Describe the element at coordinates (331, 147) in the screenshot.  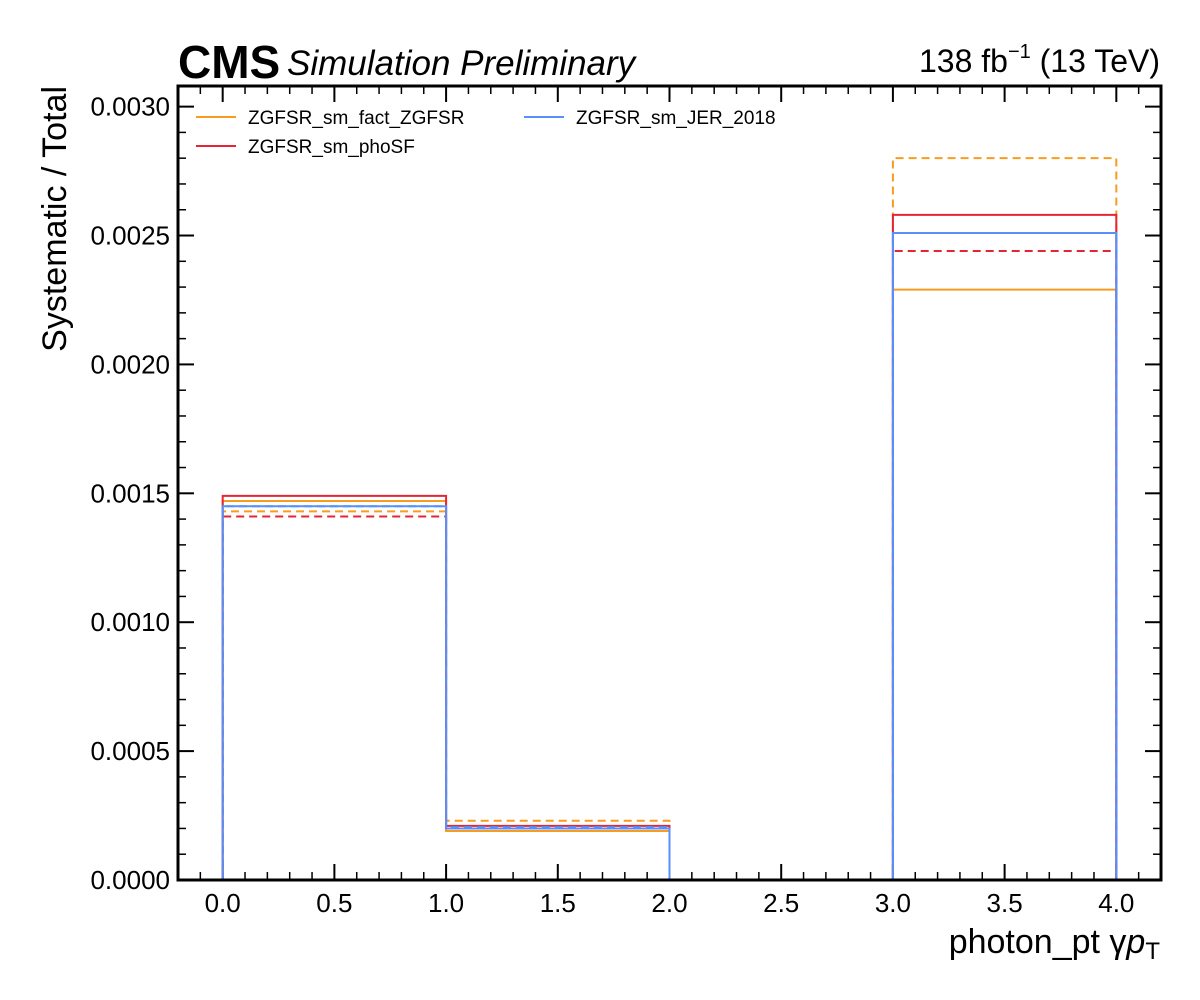
I see `legend-label: ZGFSR_sm_phoSF` at that location.